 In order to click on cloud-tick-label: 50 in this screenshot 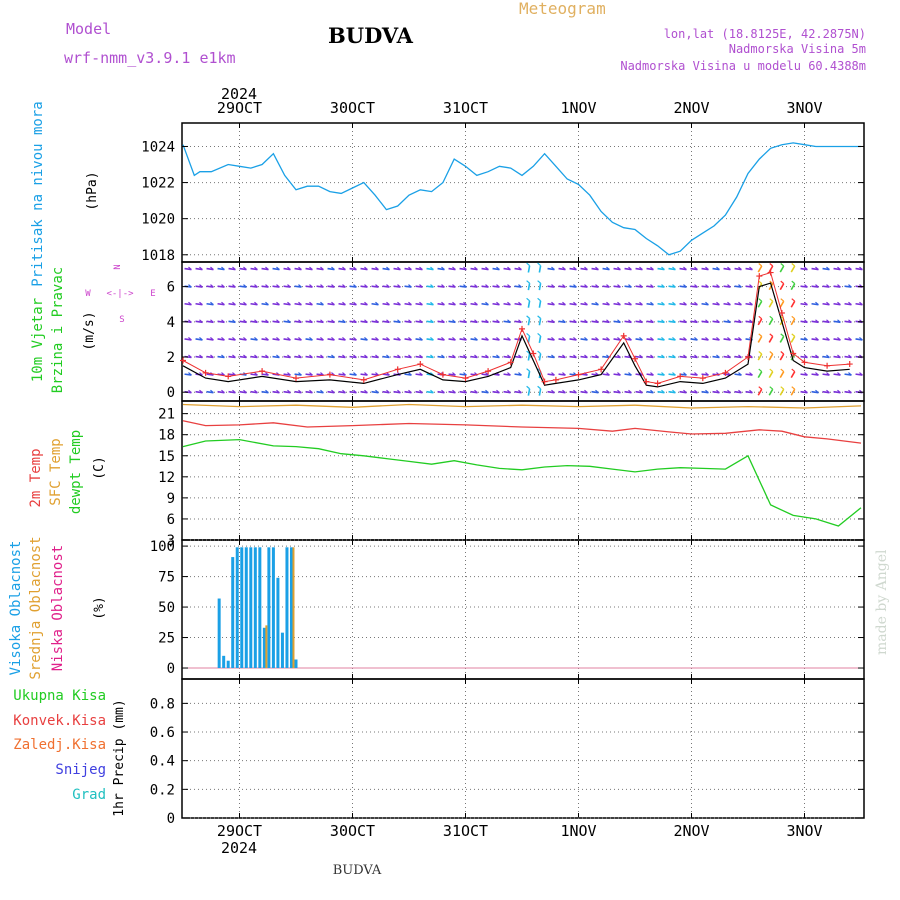, I will do `click(166, 608)`.